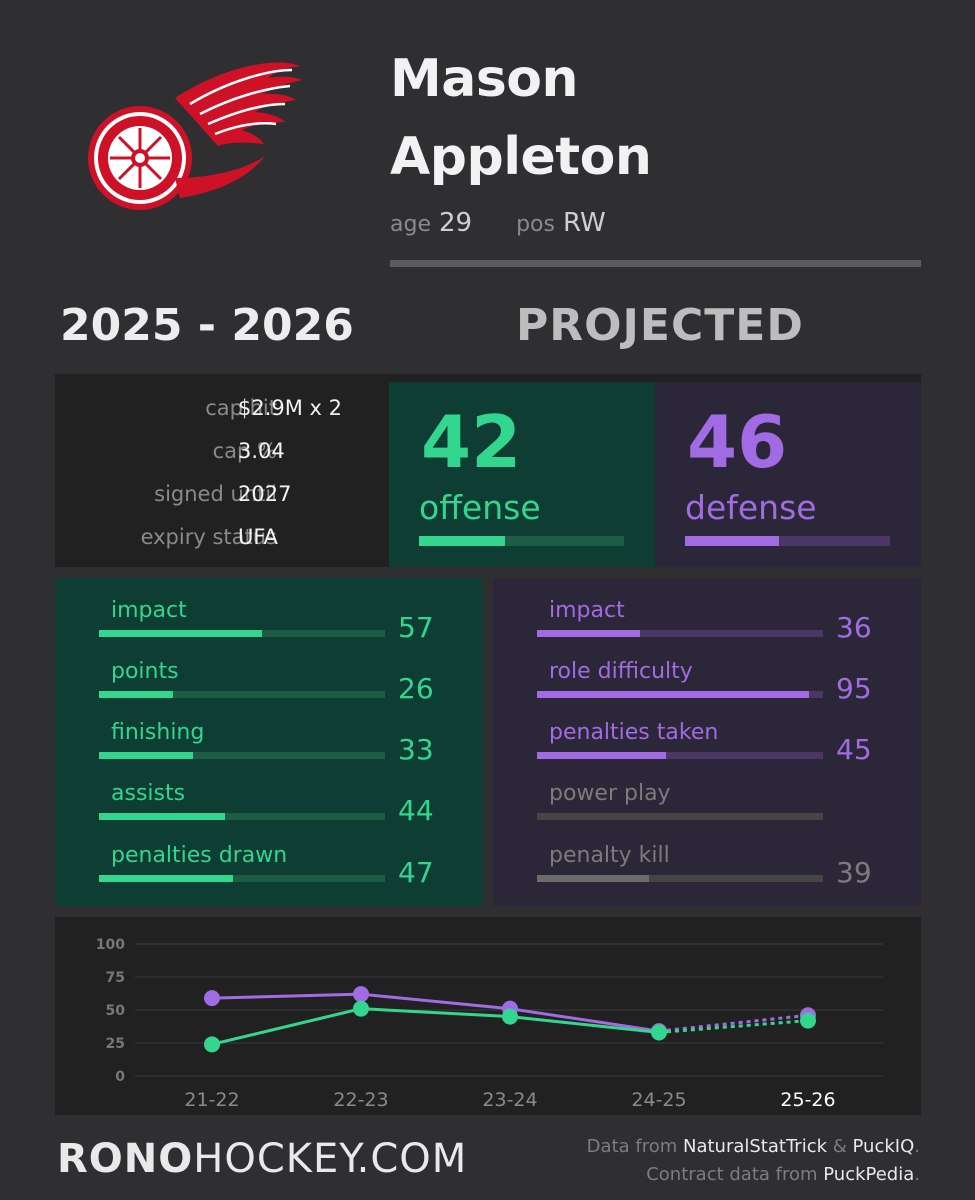 The image size is (975, 1200). What do you see at coordinates (416, 688) in the screenshot?
I see `stat-value: 26` at bounding box center [416, 688].